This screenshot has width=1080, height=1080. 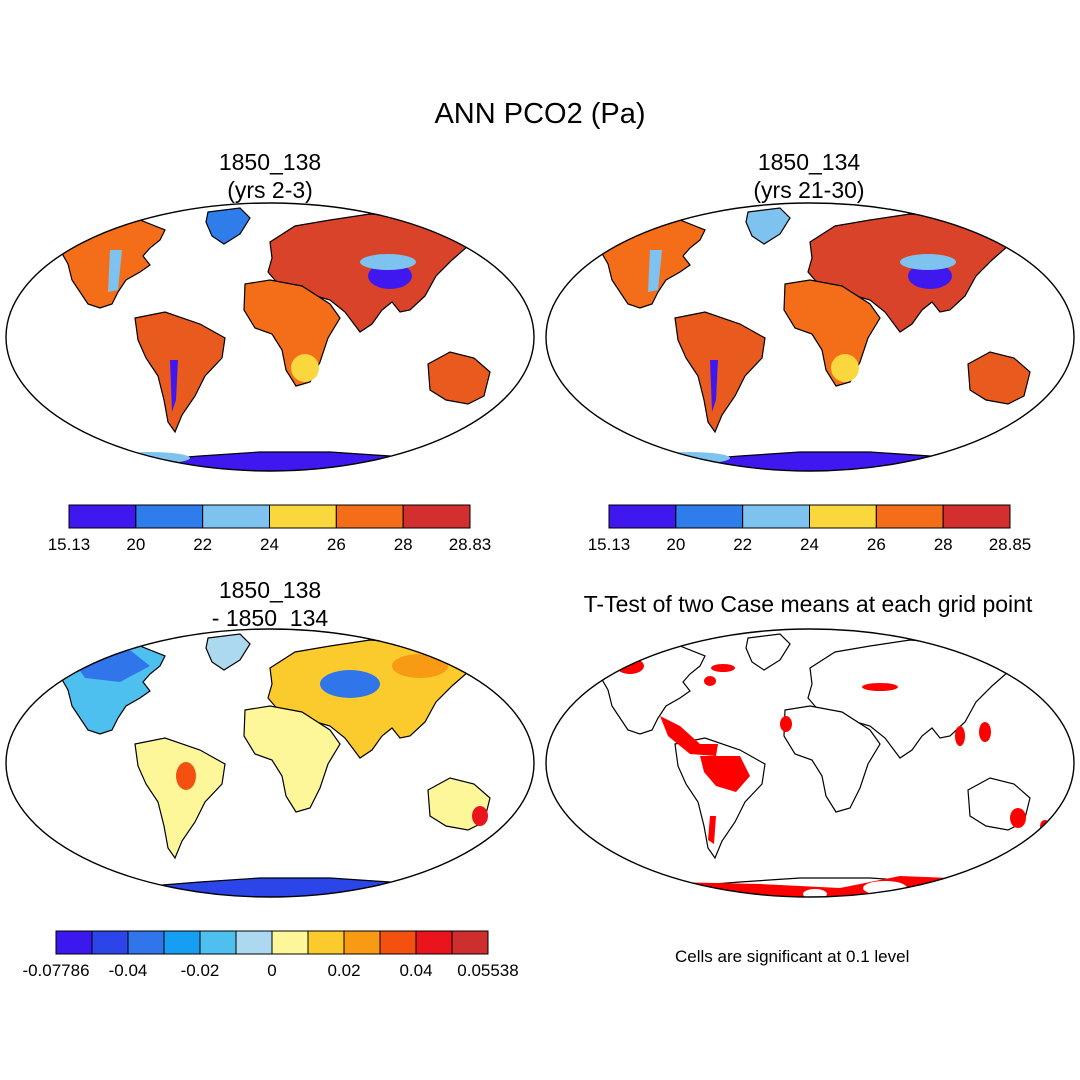 What do you see at coordinates (809, 162) in the screenshot?
I see `panel-2-title-line1: 1850_134` at bounding box center [809, 162].